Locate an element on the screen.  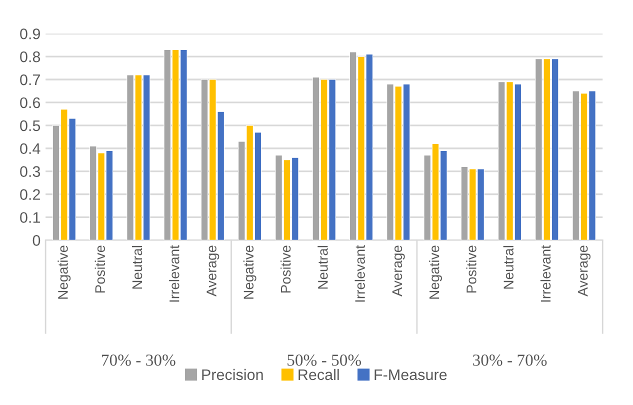
y-tick-label: 0.1 is located at coordinates (30, 217).